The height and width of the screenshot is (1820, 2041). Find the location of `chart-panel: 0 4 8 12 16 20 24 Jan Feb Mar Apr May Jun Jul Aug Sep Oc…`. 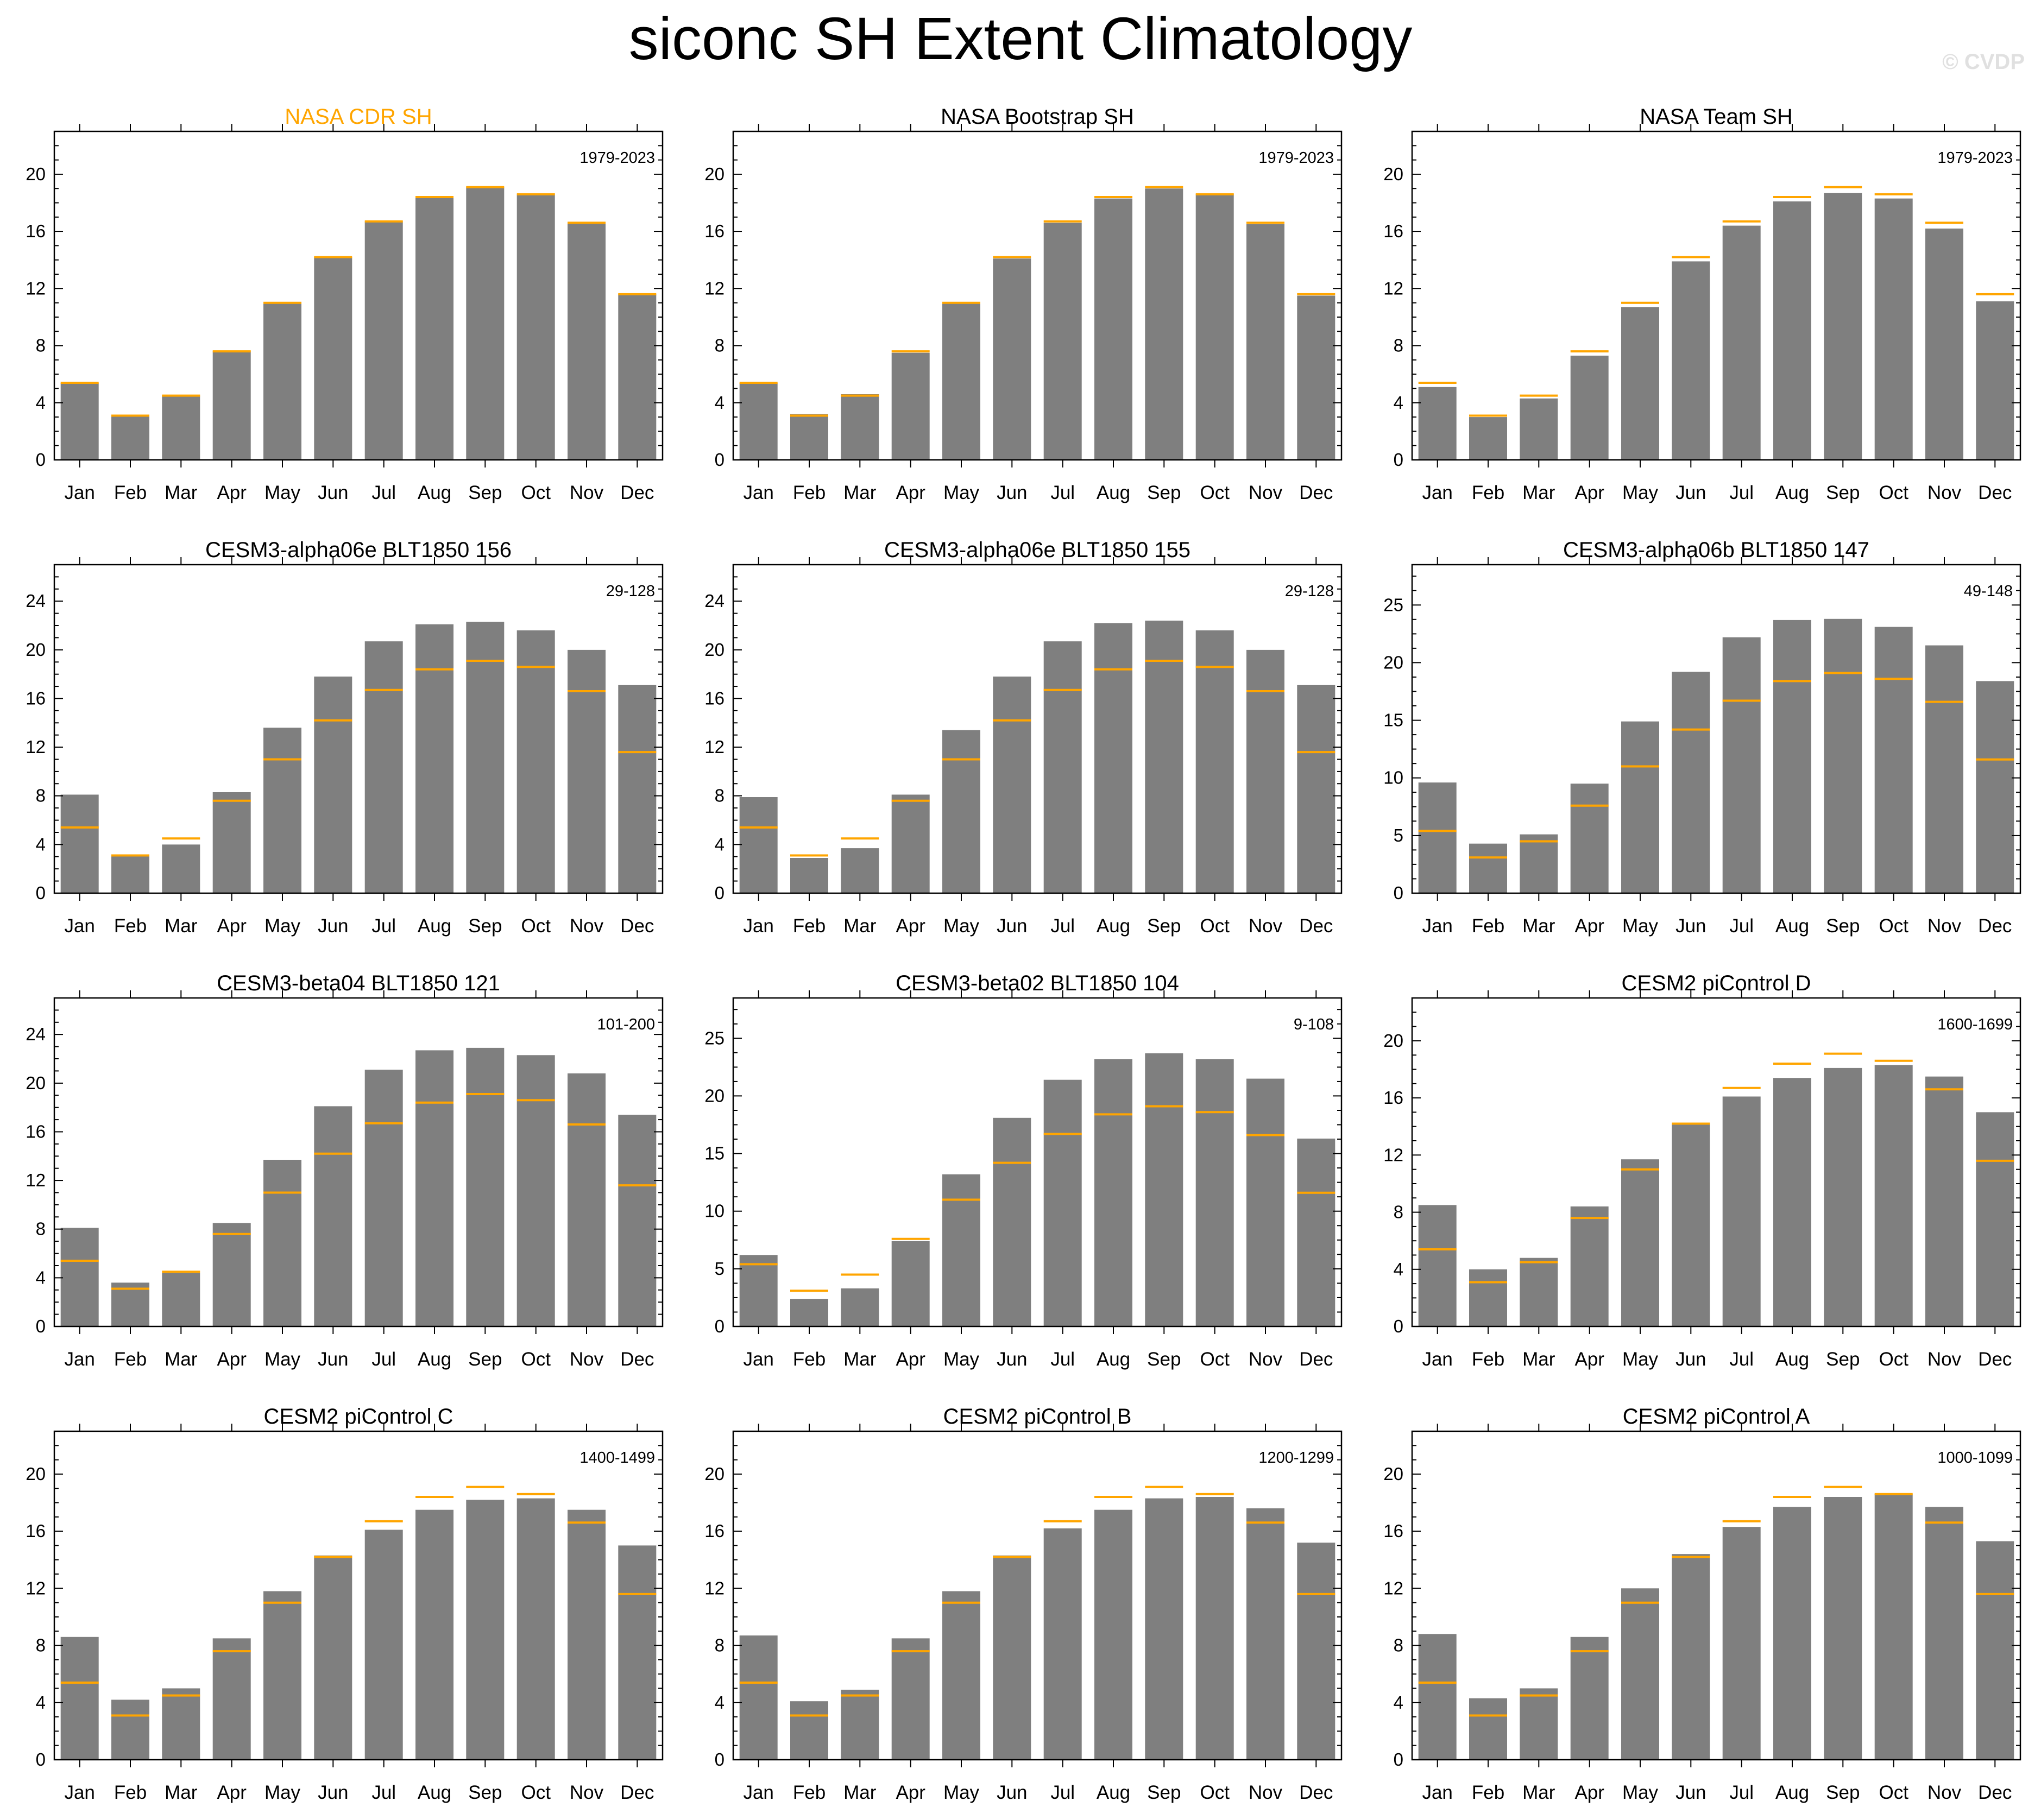

chart-panel: 0 4 8 12 16 20 24 Jan Feb Mar Apr May Jun Jul Aug Sep Oc… is located at coordinates (345, 1170).